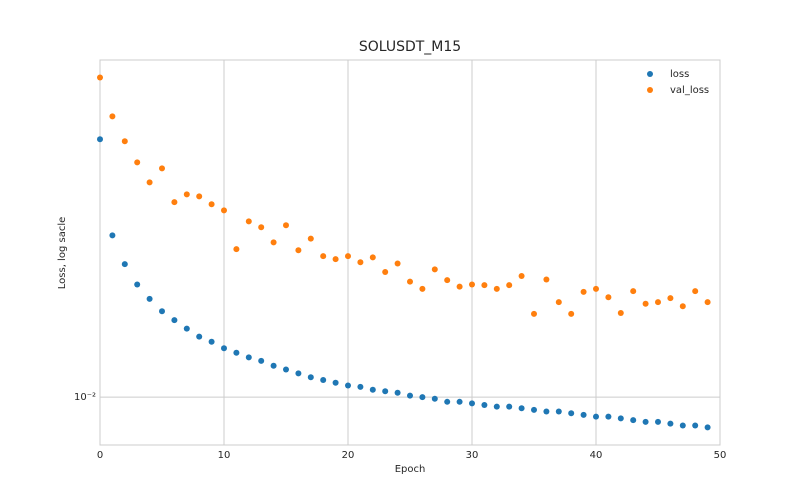 This screenshot has height=500, width=800. What do you see at coordinates (100, 455) in the screenshot?
I see `x-tick-label: 0` at bounding box center [100, 455].